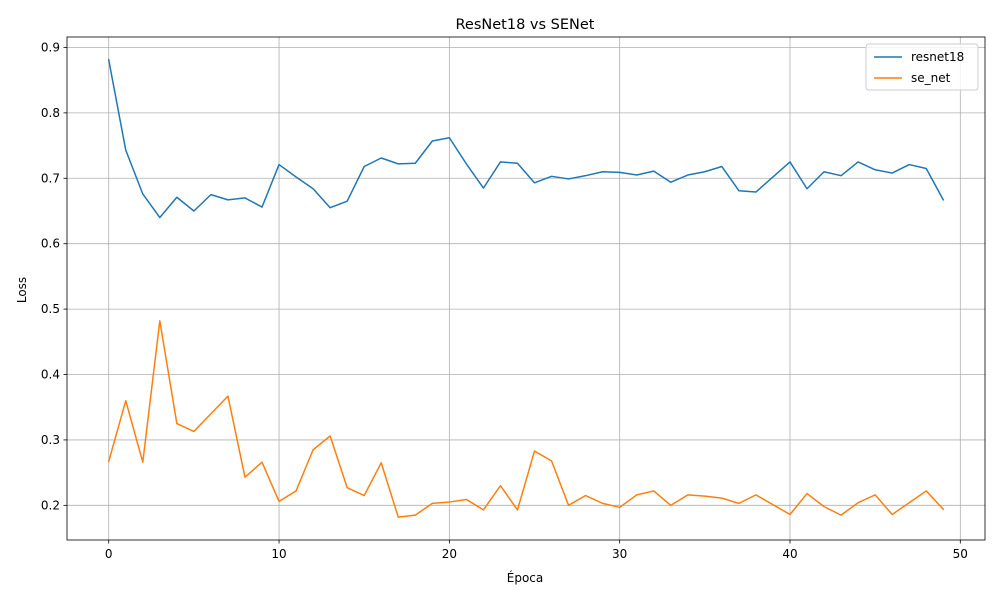 This screenshot has height=600, width=1000. What do you see at coordinates (619, 554) in the screenshot?
I see `x-tick-label: 30` at bounding box center [619, 554].